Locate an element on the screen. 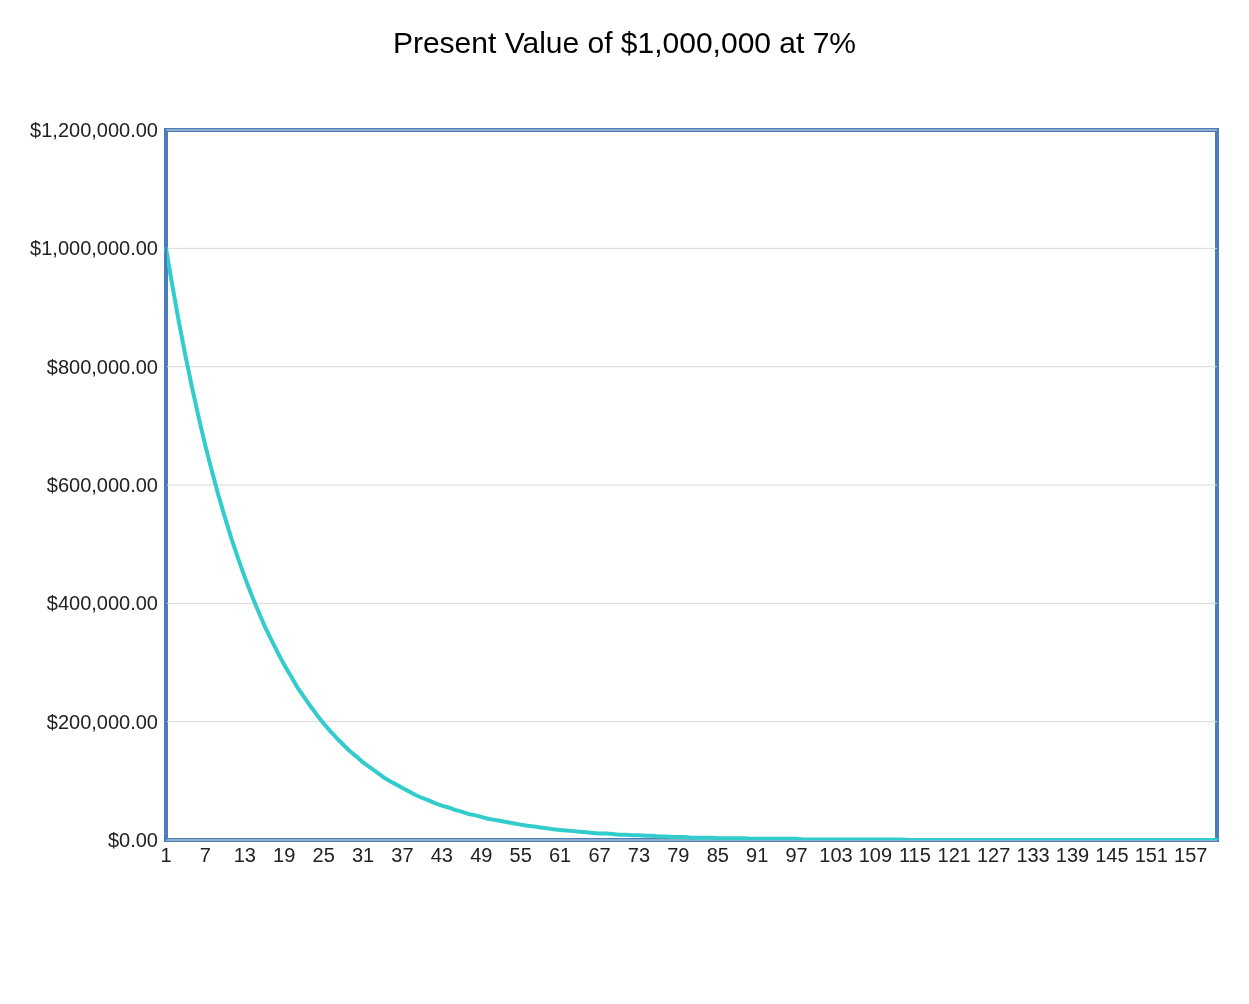 Image resolution: width=1249 pixels, height=1004 pixels. y-tick-label: $200,000.00 is located at coordinates (102, 721).